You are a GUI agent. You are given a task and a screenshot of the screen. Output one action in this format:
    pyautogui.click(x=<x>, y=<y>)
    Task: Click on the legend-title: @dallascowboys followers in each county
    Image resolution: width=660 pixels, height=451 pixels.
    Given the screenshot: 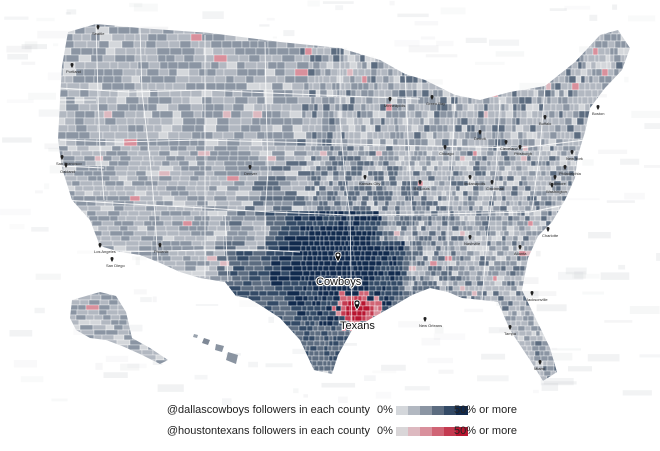 What is the action you would take?
    pyautogui.click(x=268, y=410)
    